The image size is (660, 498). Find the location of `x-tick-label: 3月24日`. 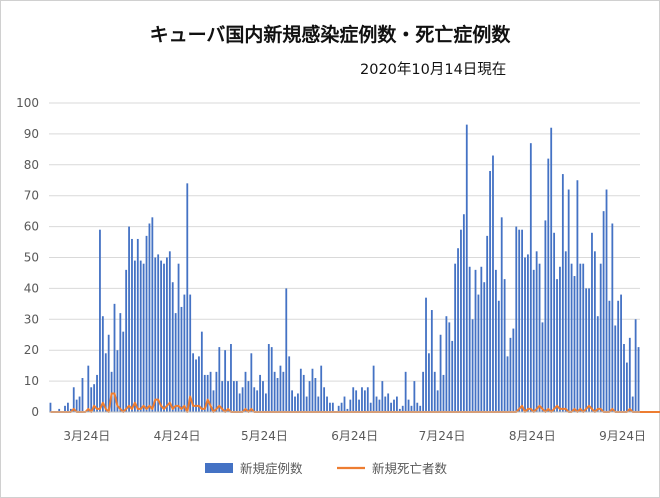

x-tick-label: 3月24日 is located at coordinates (86, 436).